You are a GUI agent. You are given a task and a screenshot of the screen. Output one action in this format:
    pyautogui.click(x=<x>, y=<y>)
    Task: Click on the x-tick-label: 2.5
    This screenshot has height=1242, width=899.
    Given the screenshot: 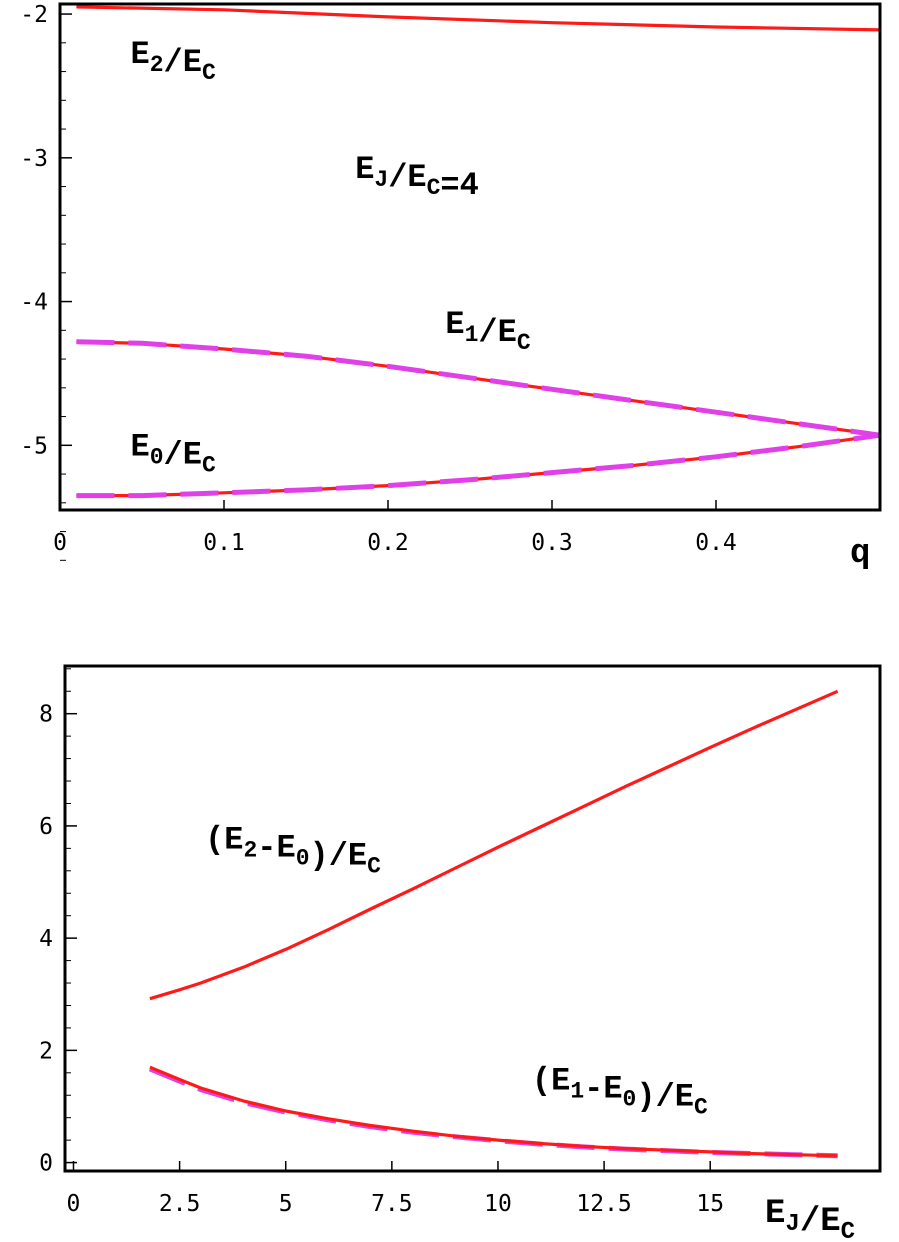 What is the action you would take?
    pyautogui.click(x=180, y=1204)
    